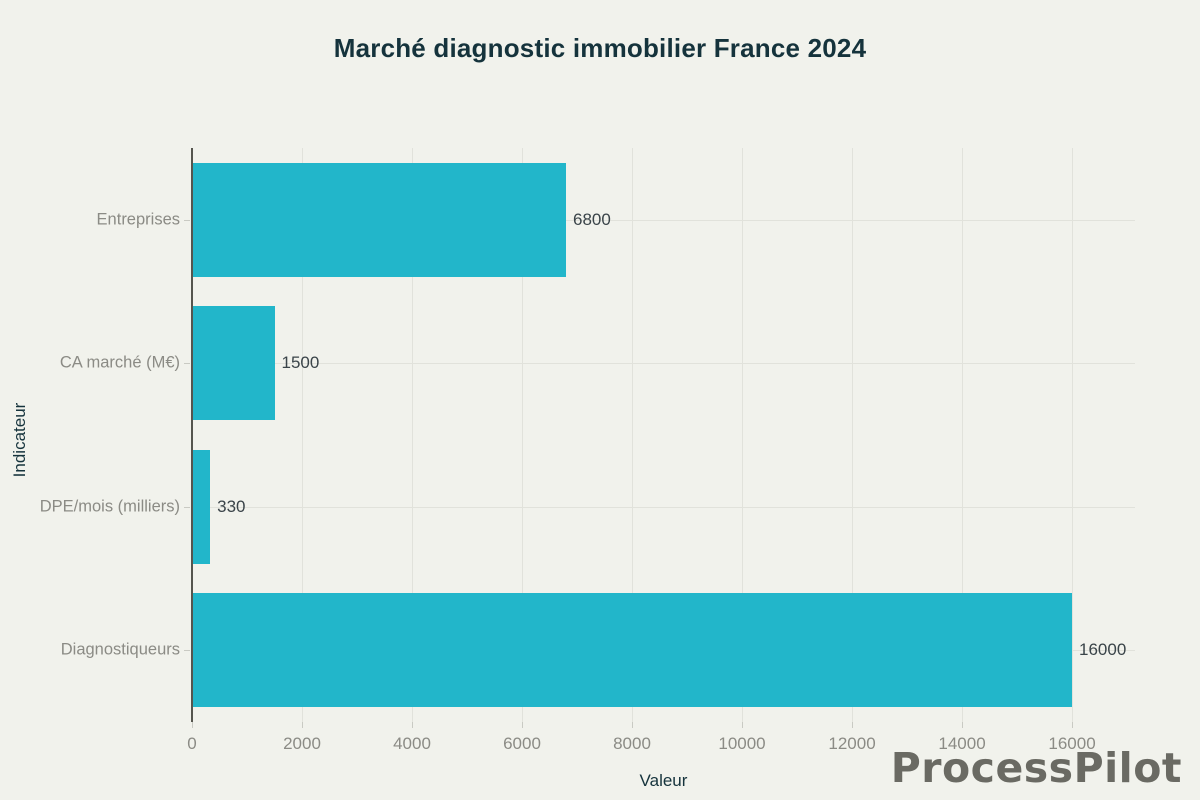  I want to click on chart-title: Marché diagnostic immobilier France 2024, so click(600, 48).